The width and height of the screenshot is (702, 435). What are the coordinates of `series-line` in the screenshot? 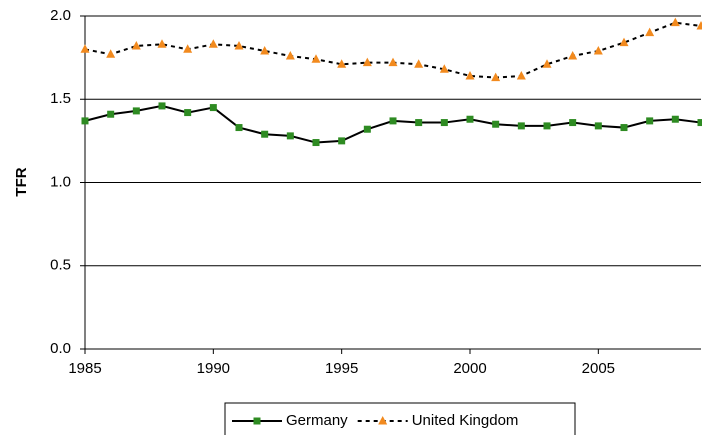 It's located at (393, 50).